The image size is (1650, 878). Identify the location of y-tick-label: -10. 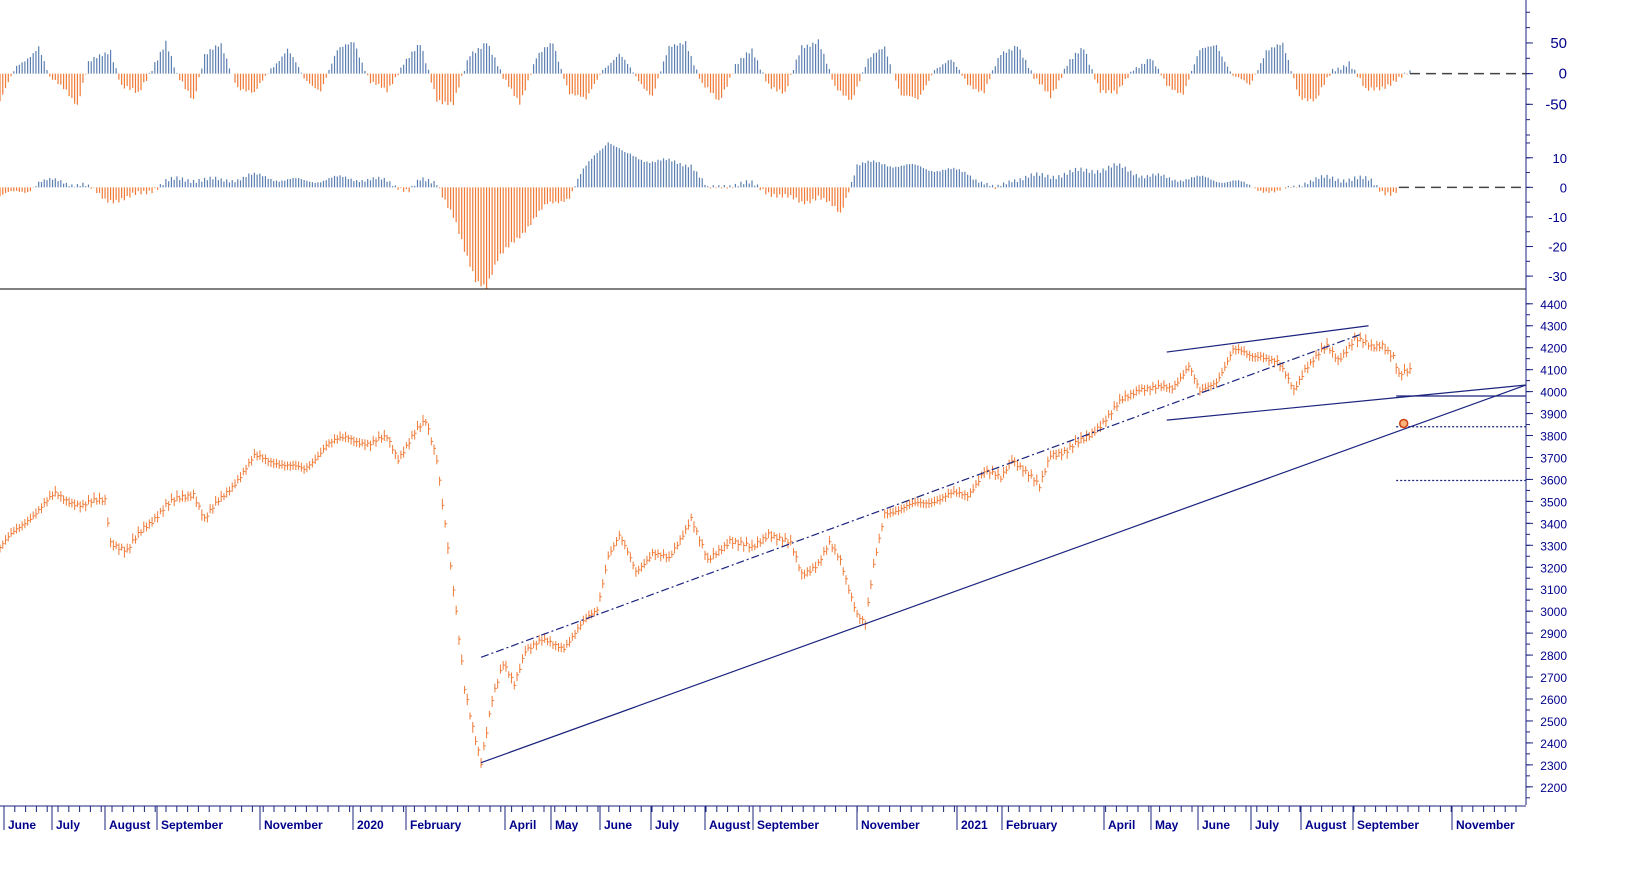
(1557, 217).